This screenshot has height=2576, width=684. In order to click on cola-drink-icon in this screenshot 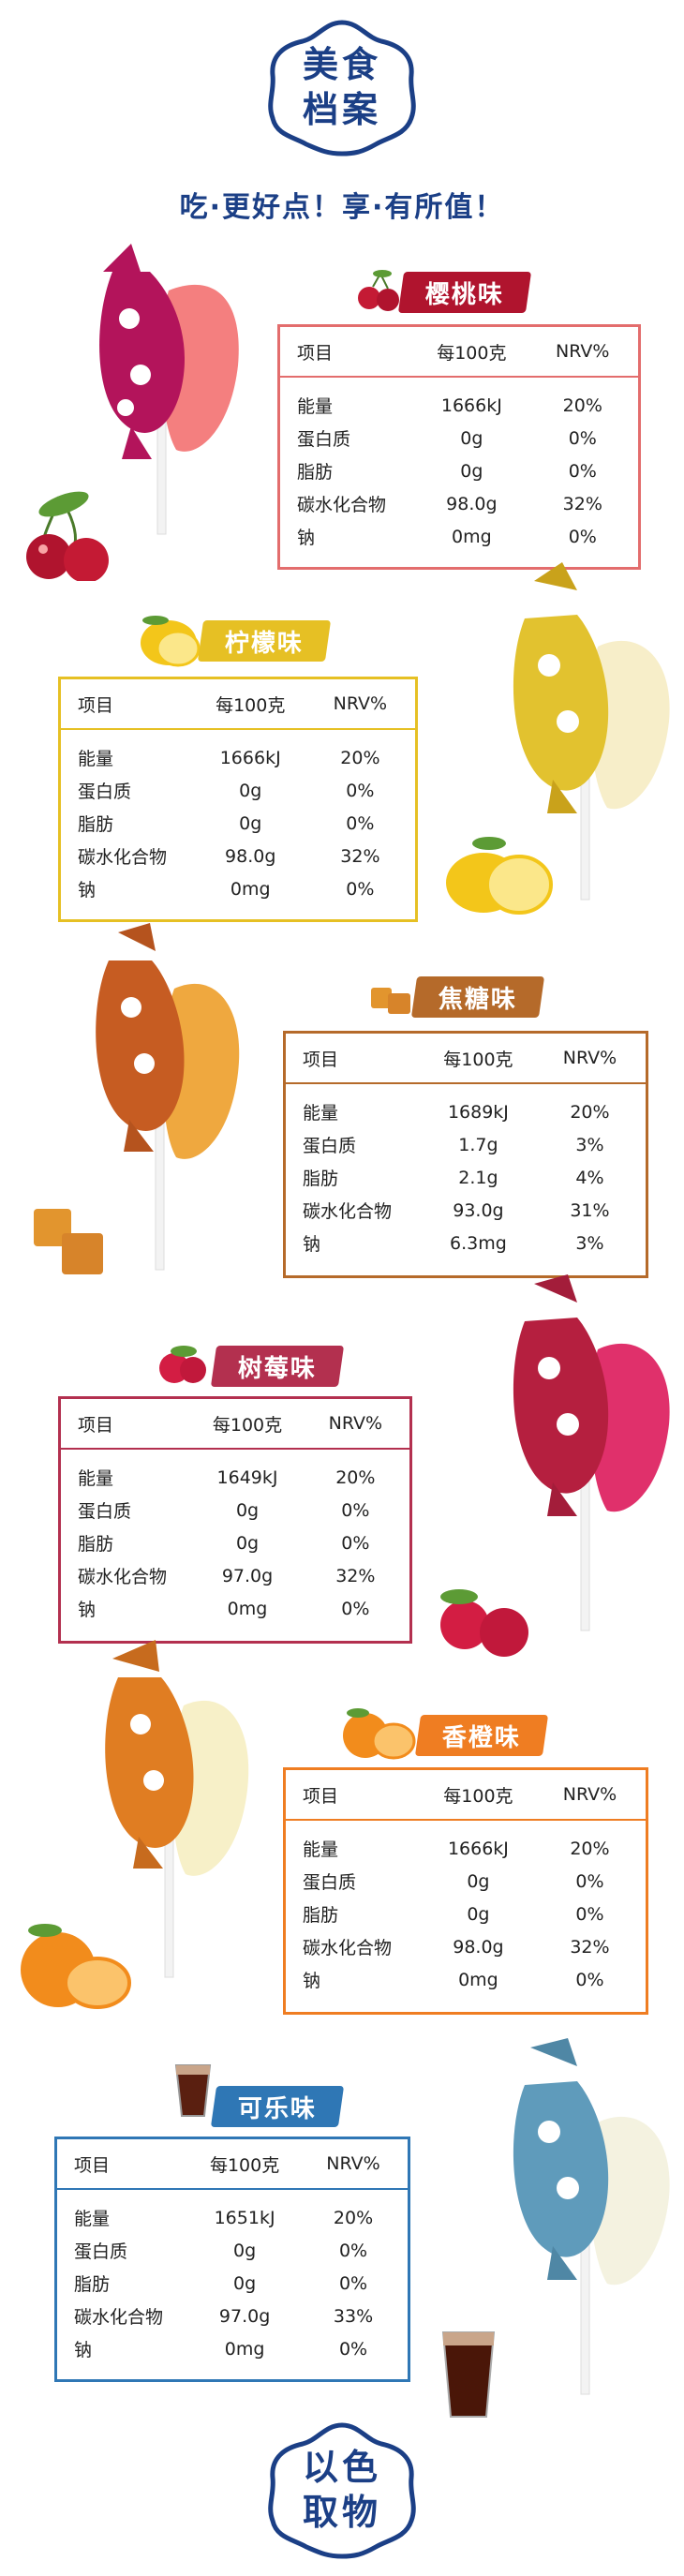, I will do `click(468, 2374)`.